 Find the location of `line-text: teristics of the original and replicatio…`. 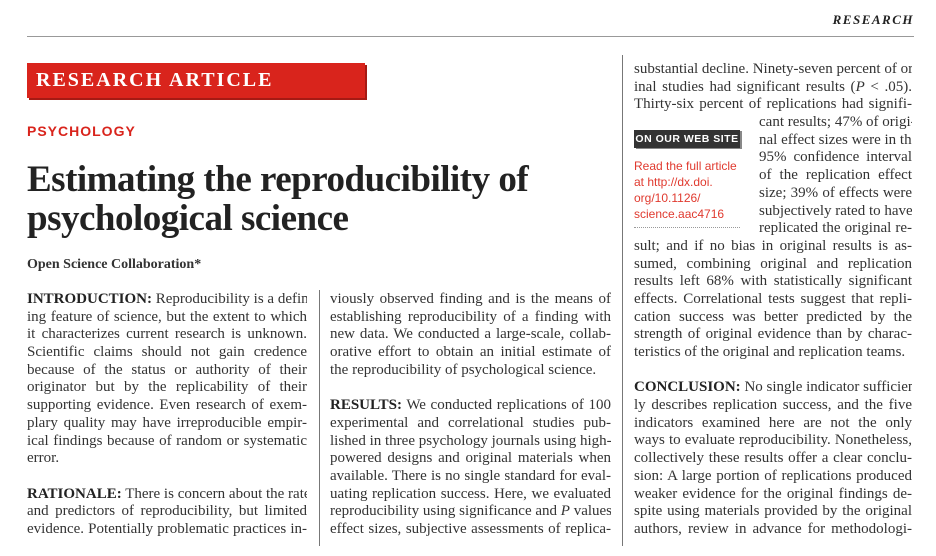

line-text: teristics of the original and replicatio… is located at coordinates (770, 352).